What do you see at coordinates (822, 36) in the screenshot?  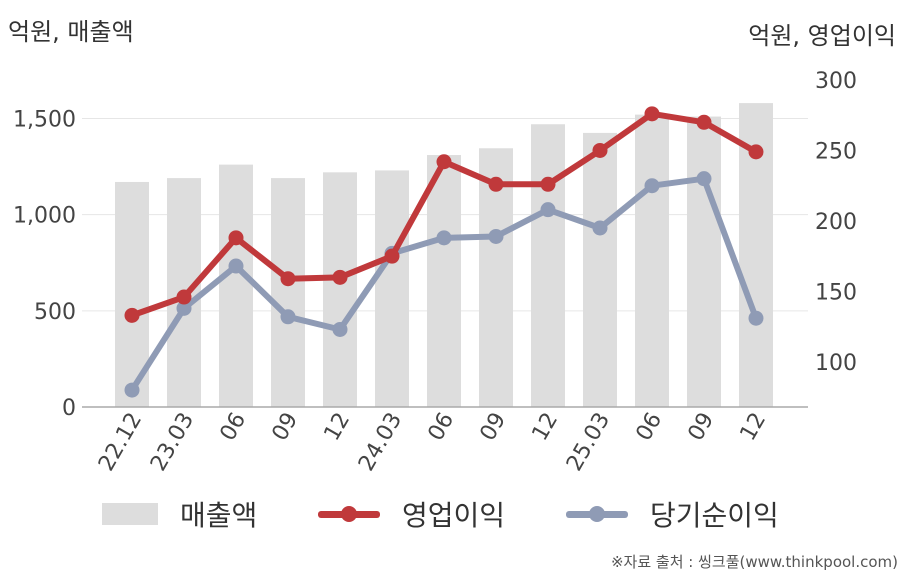 I see `right-axis-unit: 억원, 영업이익` at bounding box center [822, 36].